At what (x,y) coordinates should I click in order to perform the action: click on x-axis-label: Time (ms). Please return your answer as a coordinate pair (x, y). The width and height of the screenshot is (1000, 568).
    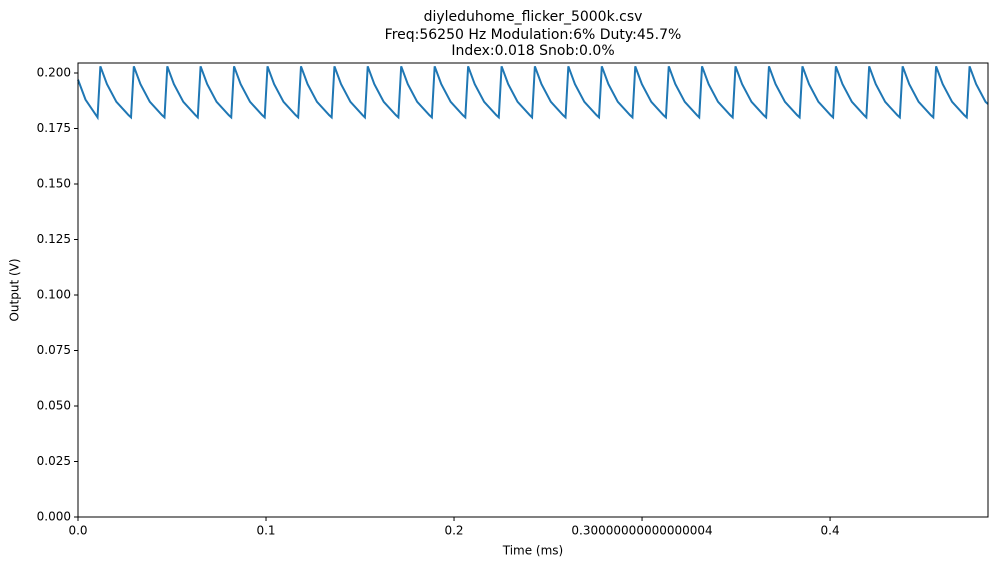
    Looking at the image, I should click on (533, 551).